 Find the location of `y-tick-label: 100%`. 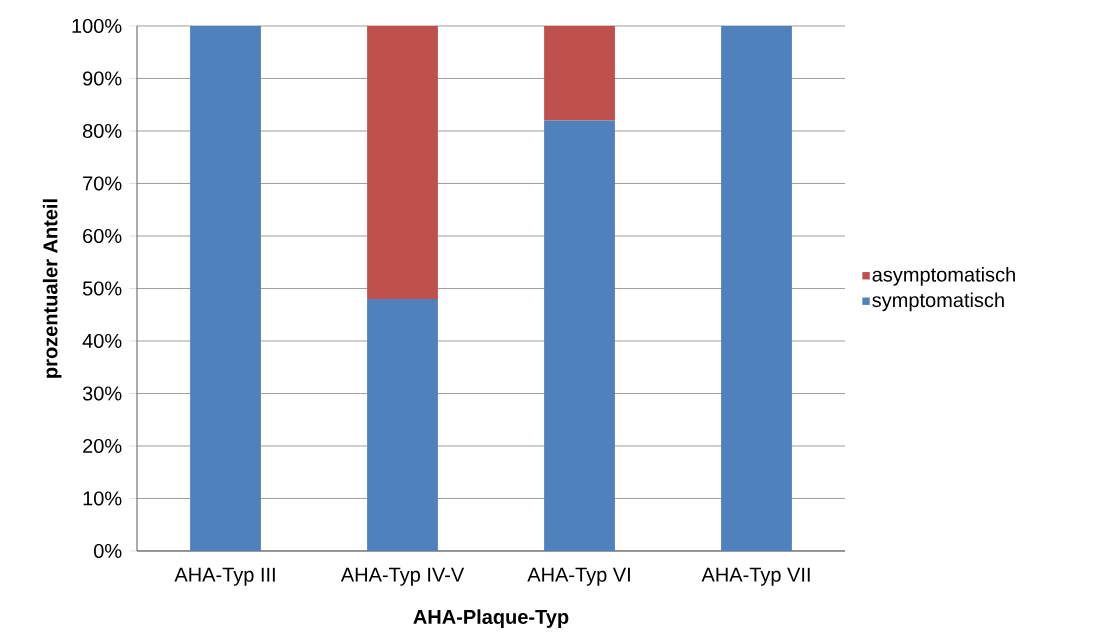

y-tick-label: 100% is located at coordinates (97, 26).